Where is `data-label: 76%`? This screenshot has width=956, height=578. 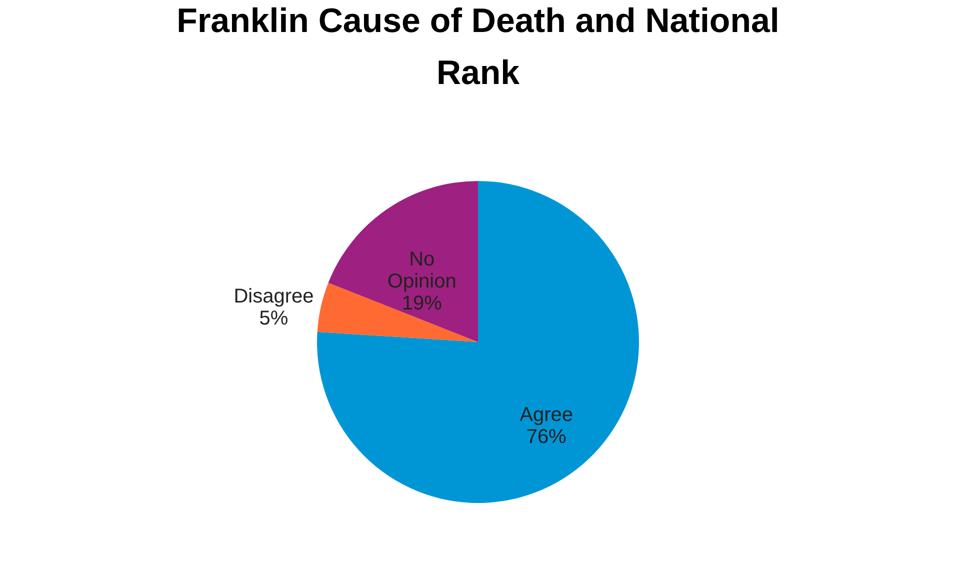
data-label: 76% is located at coordinates (546, 437).